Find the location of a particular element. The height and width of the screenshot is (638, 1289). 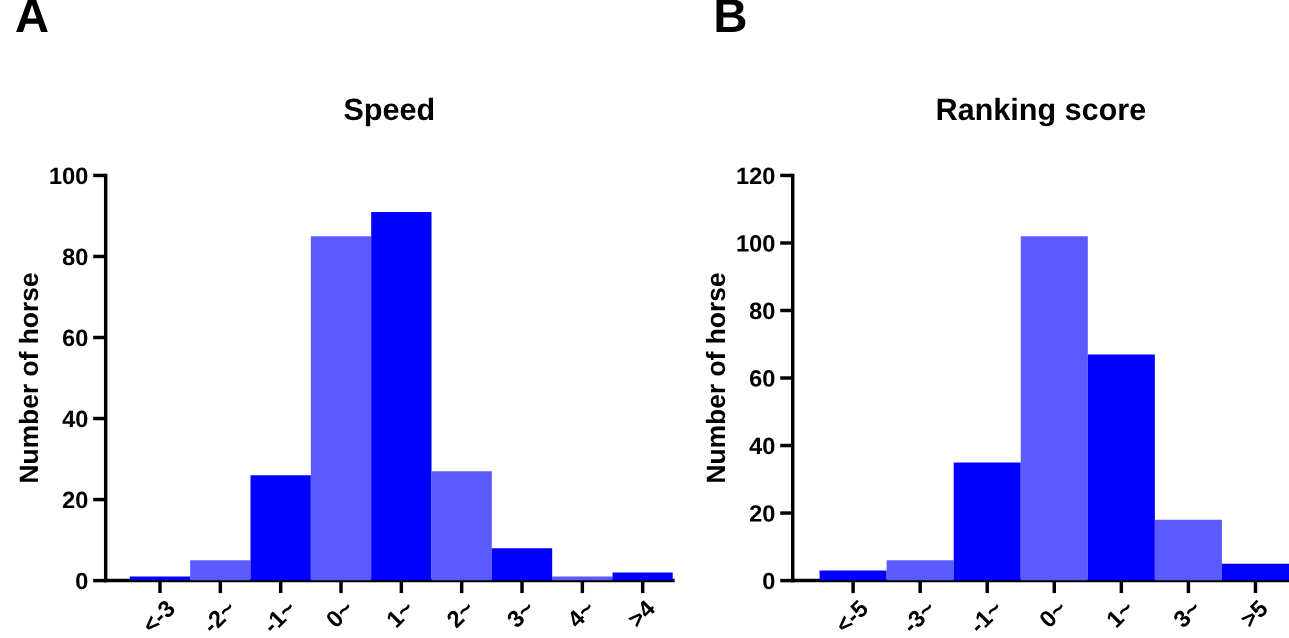

x-tick-label: -2~ is located at coordinates (219, 616).